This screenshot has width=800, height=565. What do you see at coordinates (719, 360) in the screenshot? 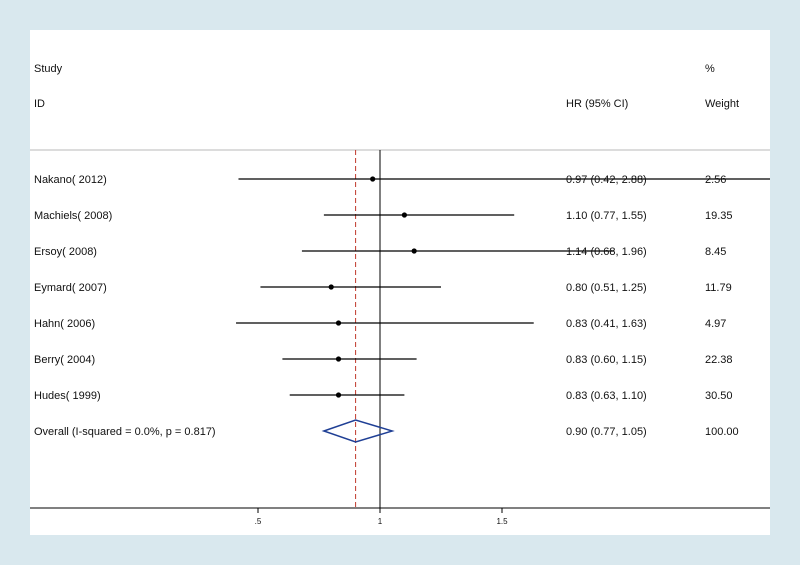
I see `weight-value: 22.38` at bounding box center [719, 360].